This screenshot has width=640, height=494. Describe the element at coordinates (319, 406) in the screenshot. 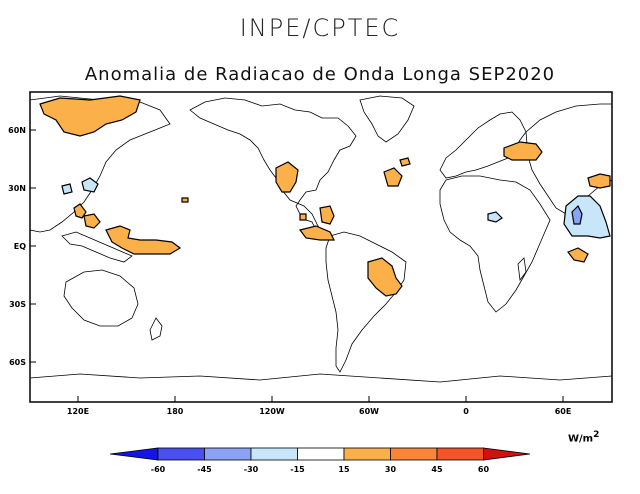

I see `longitude-axis: 120E 180 120W 60W 0 60E` at that location.